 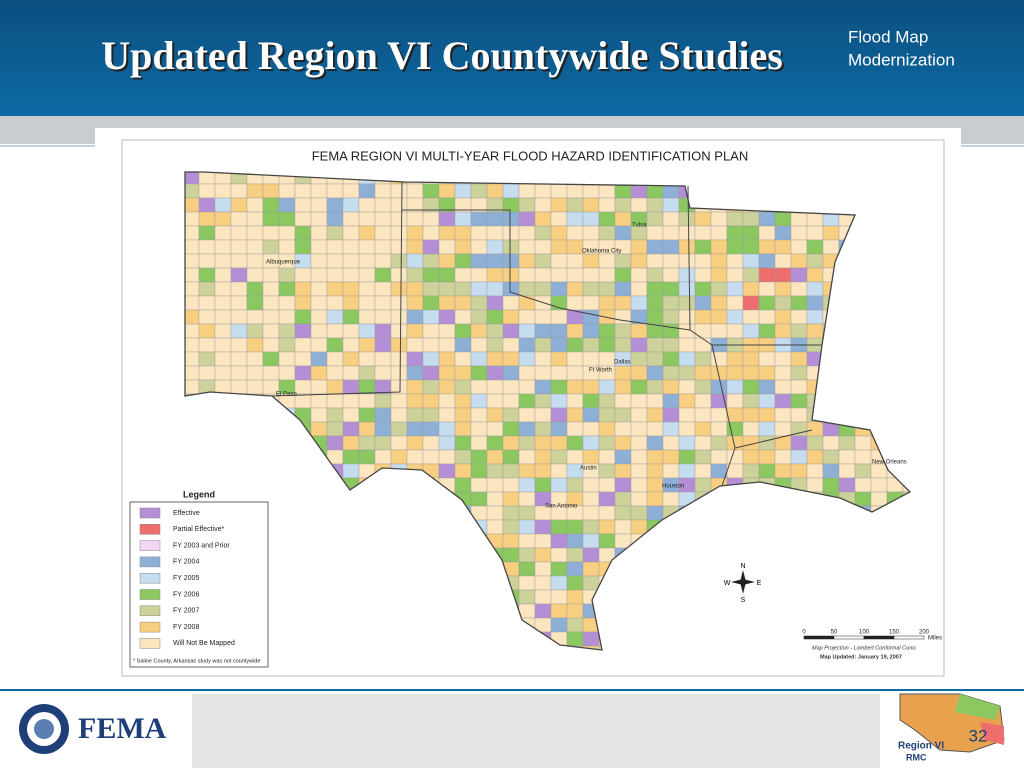 What do you see at coordinates (600, 371) in the screenshot?
I see `city-label: Ft Worth` at bounding box center [600, 371].